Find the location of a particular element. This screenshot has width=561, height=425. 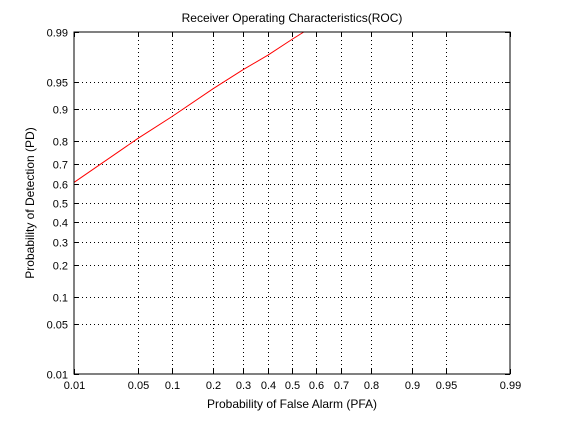

y-tick-label-0-01: 0.01 is located at coordinates (57, 376).